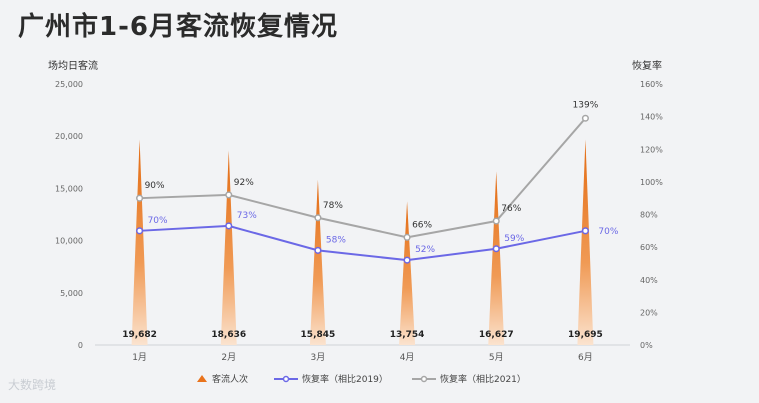 This screenshot has height=403, width=759. I want to click on left-tick-label: 0, so click(80, 345).